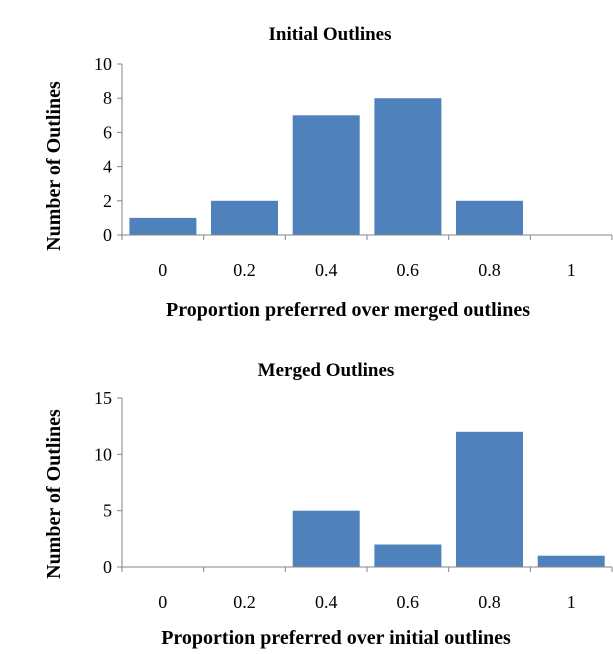 This screenshot has width=613, height=654. What do you see at coordinates (244, 217) in the screenshot?
I see `bar-0.2` at bounding box center [244, 217].